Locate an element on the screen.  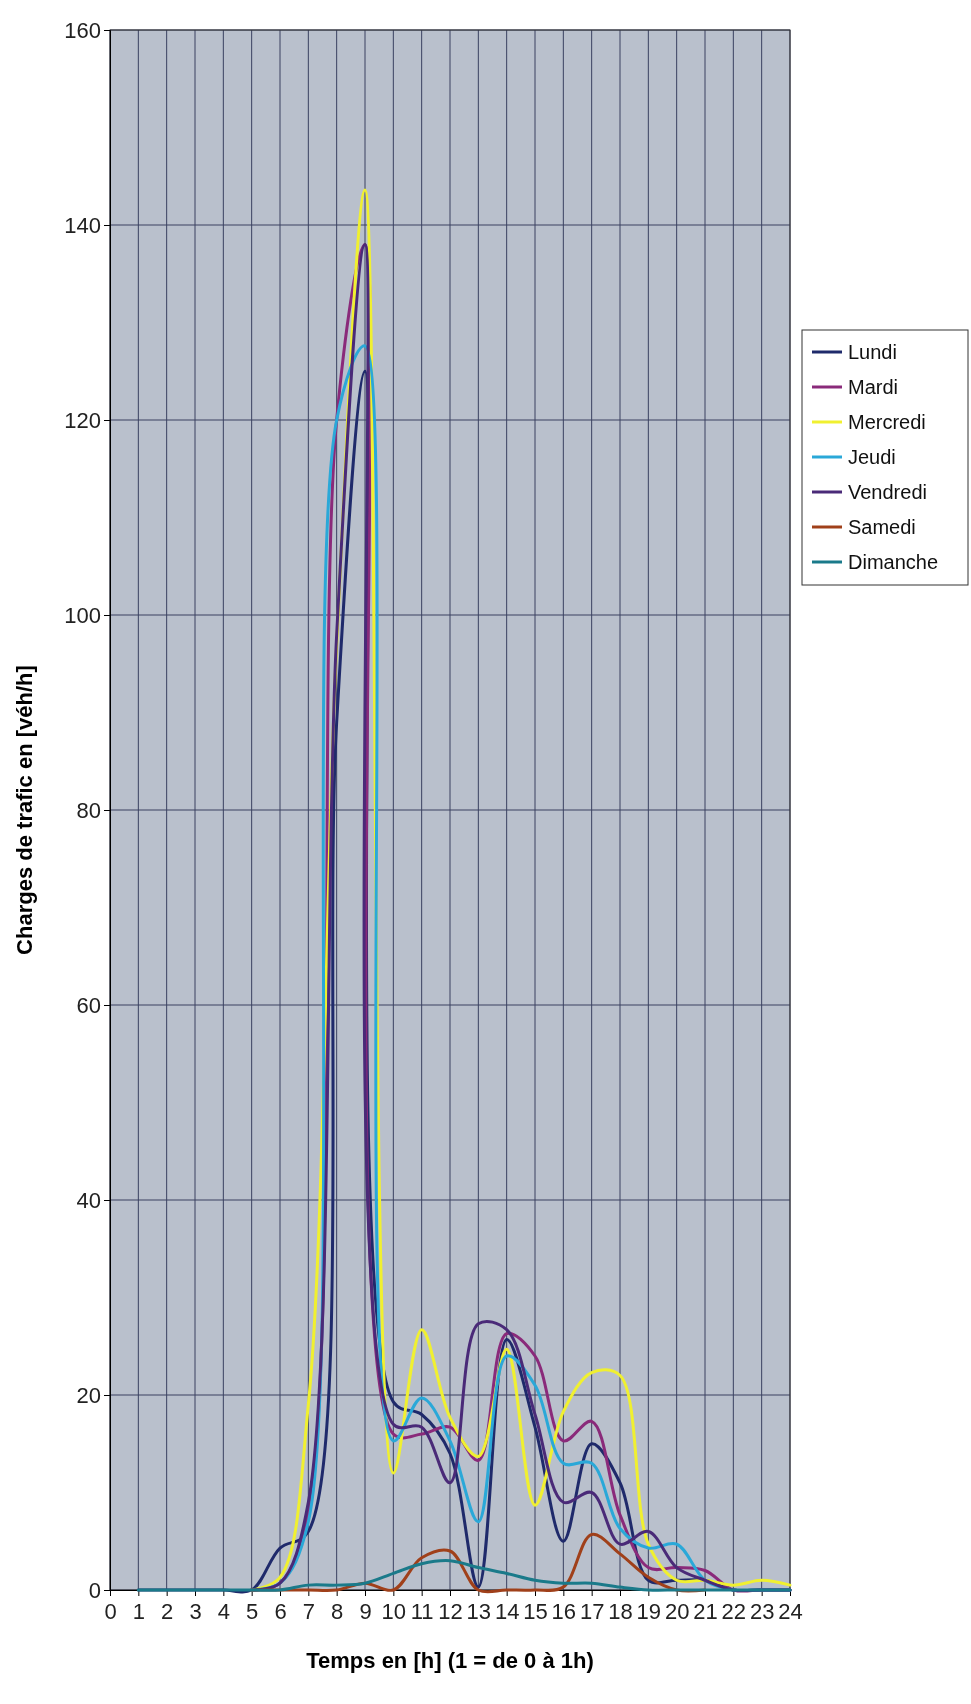
x-tick-label: 12 is located at coordinates (450, 1611).